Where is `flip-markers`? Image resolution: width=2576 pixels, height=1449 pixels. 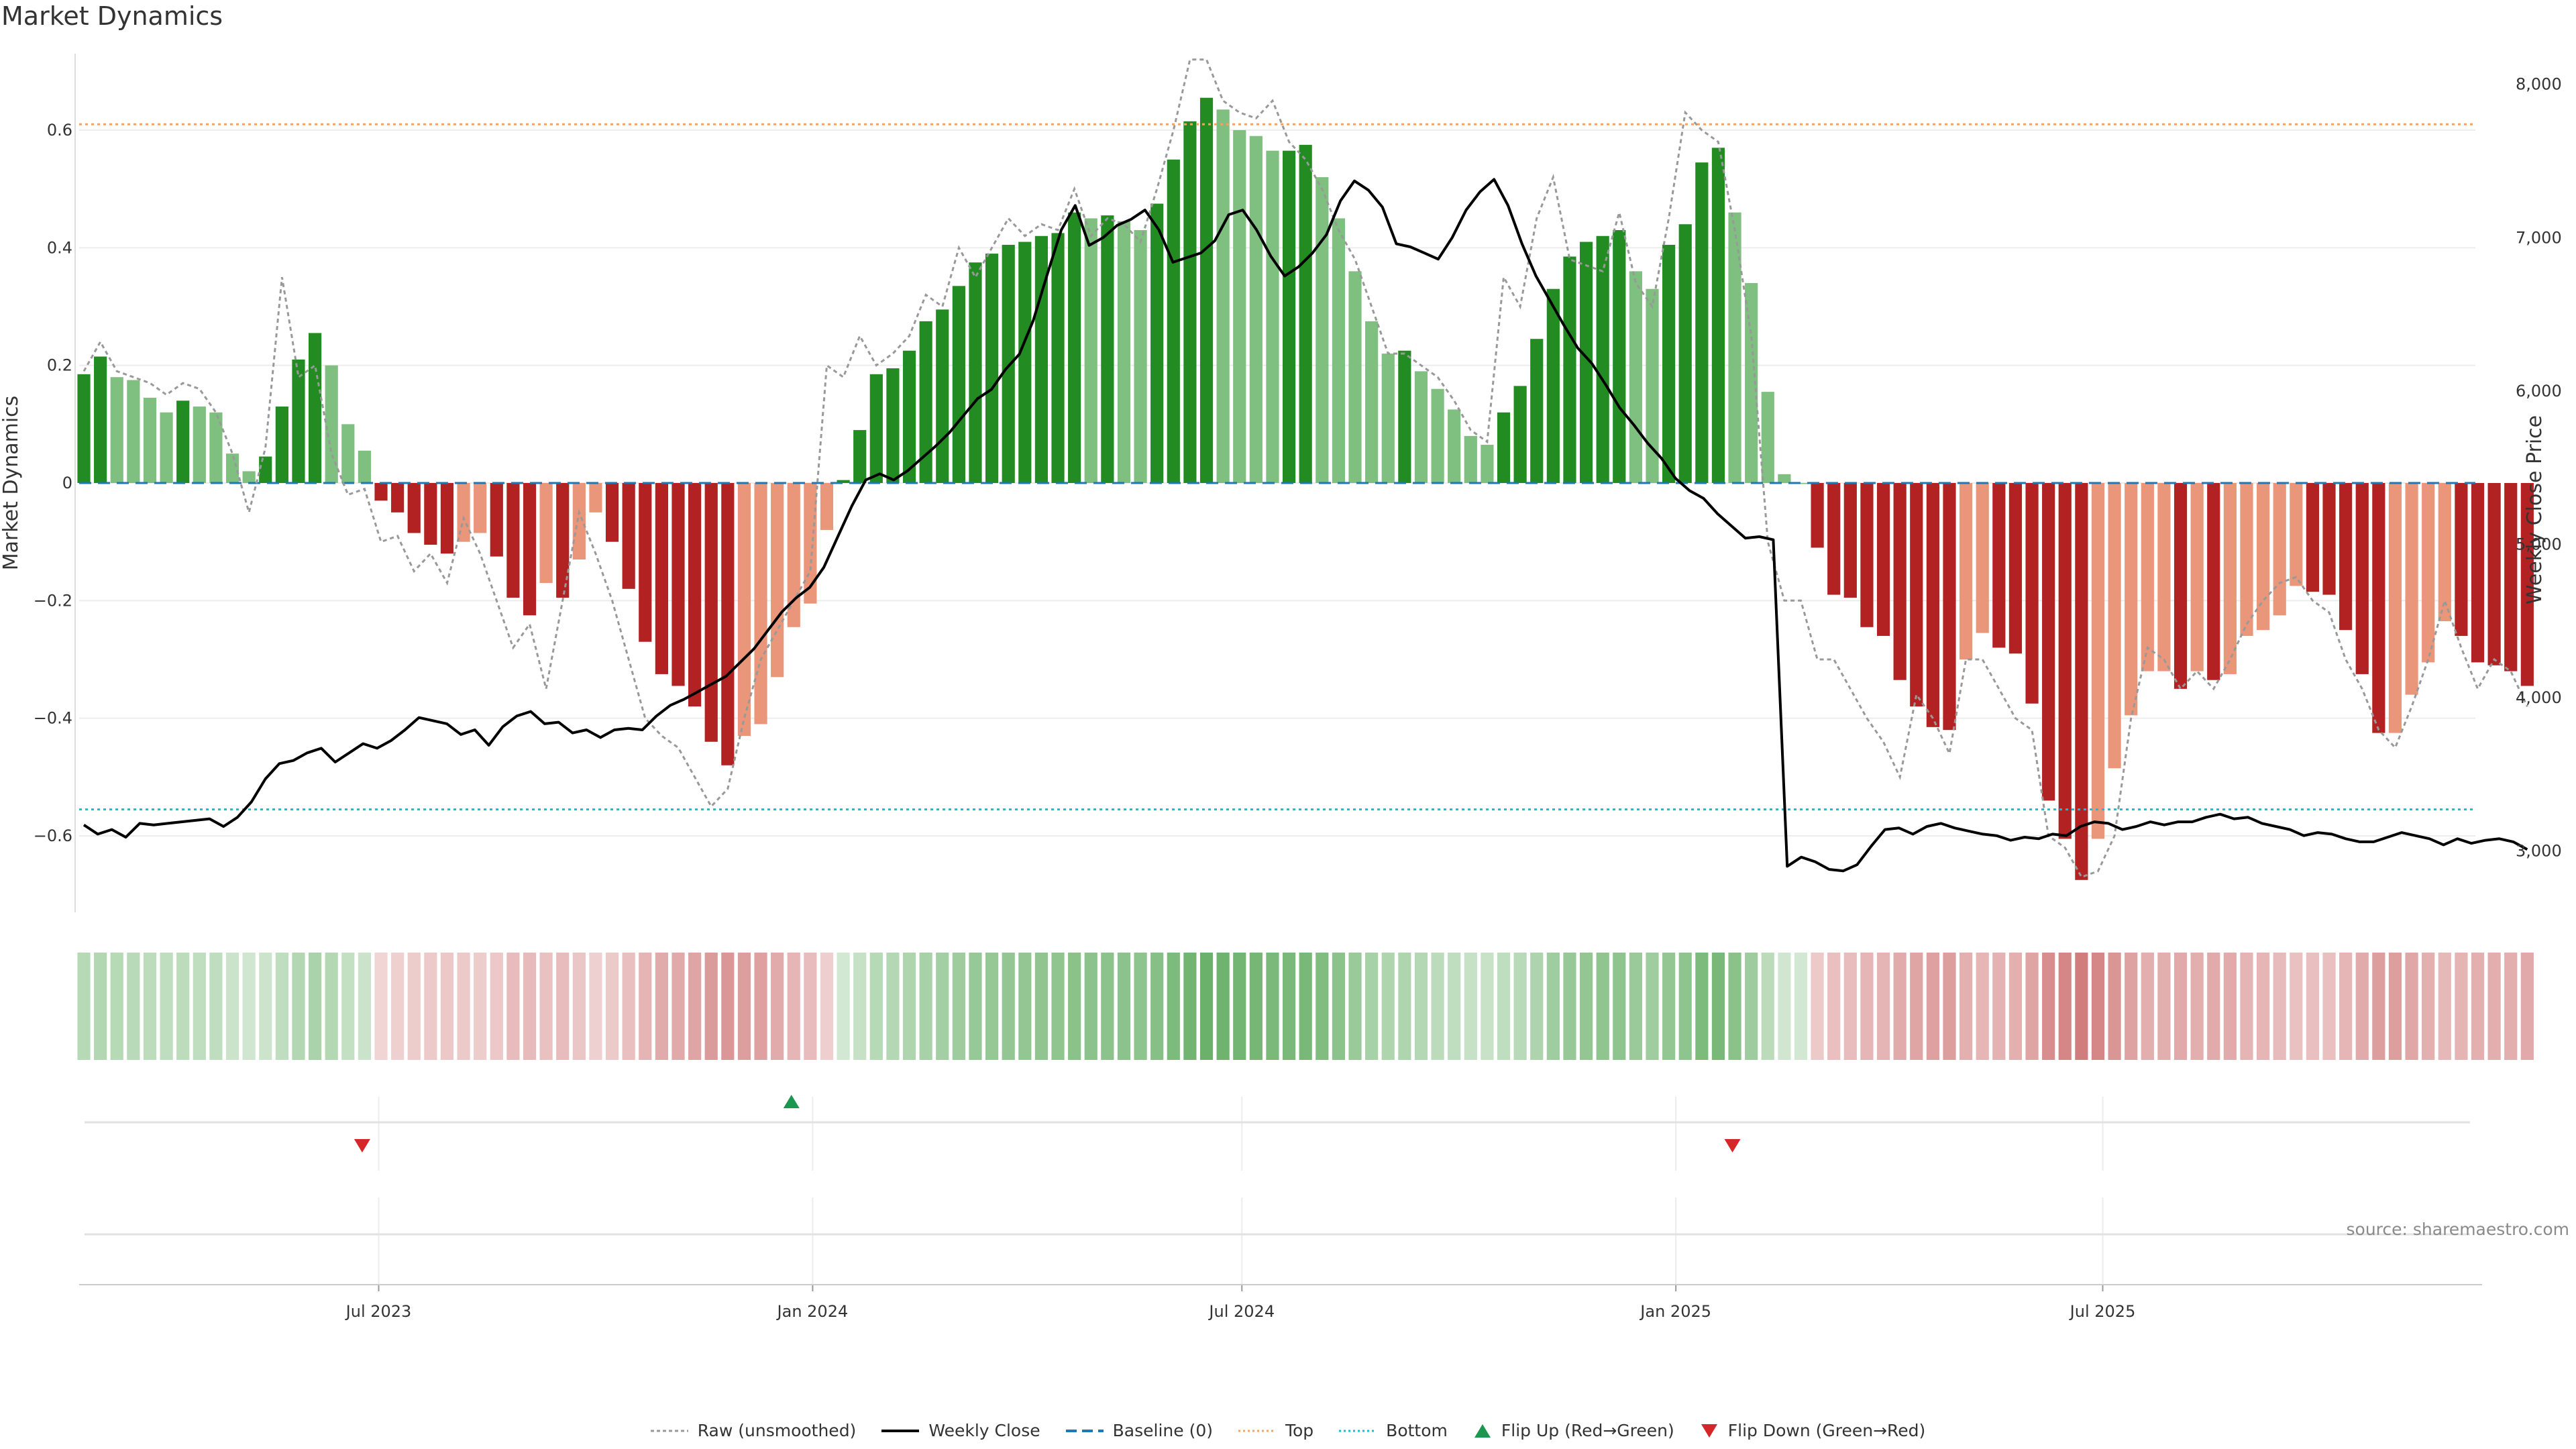 flip-markers is located at coordinates (1047, 1123).